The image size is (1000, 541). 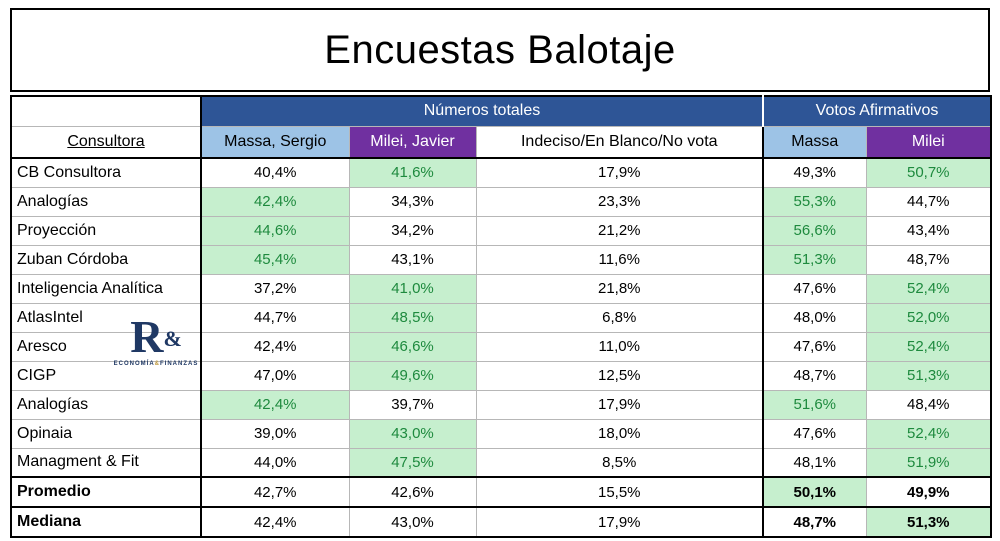 What do you see at coordinates (275, 375) in the screenshot?
I see `value-cell: 47,0%` at bounding box center [275, 375].